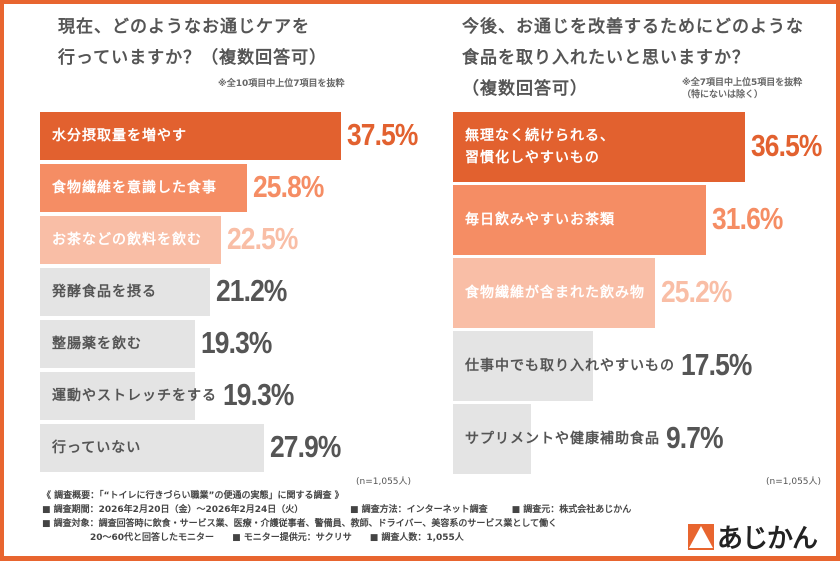 The image size is (840, 561). I want to click on bar: 食物繊維が含まれた飲み物, so click(554, 293).